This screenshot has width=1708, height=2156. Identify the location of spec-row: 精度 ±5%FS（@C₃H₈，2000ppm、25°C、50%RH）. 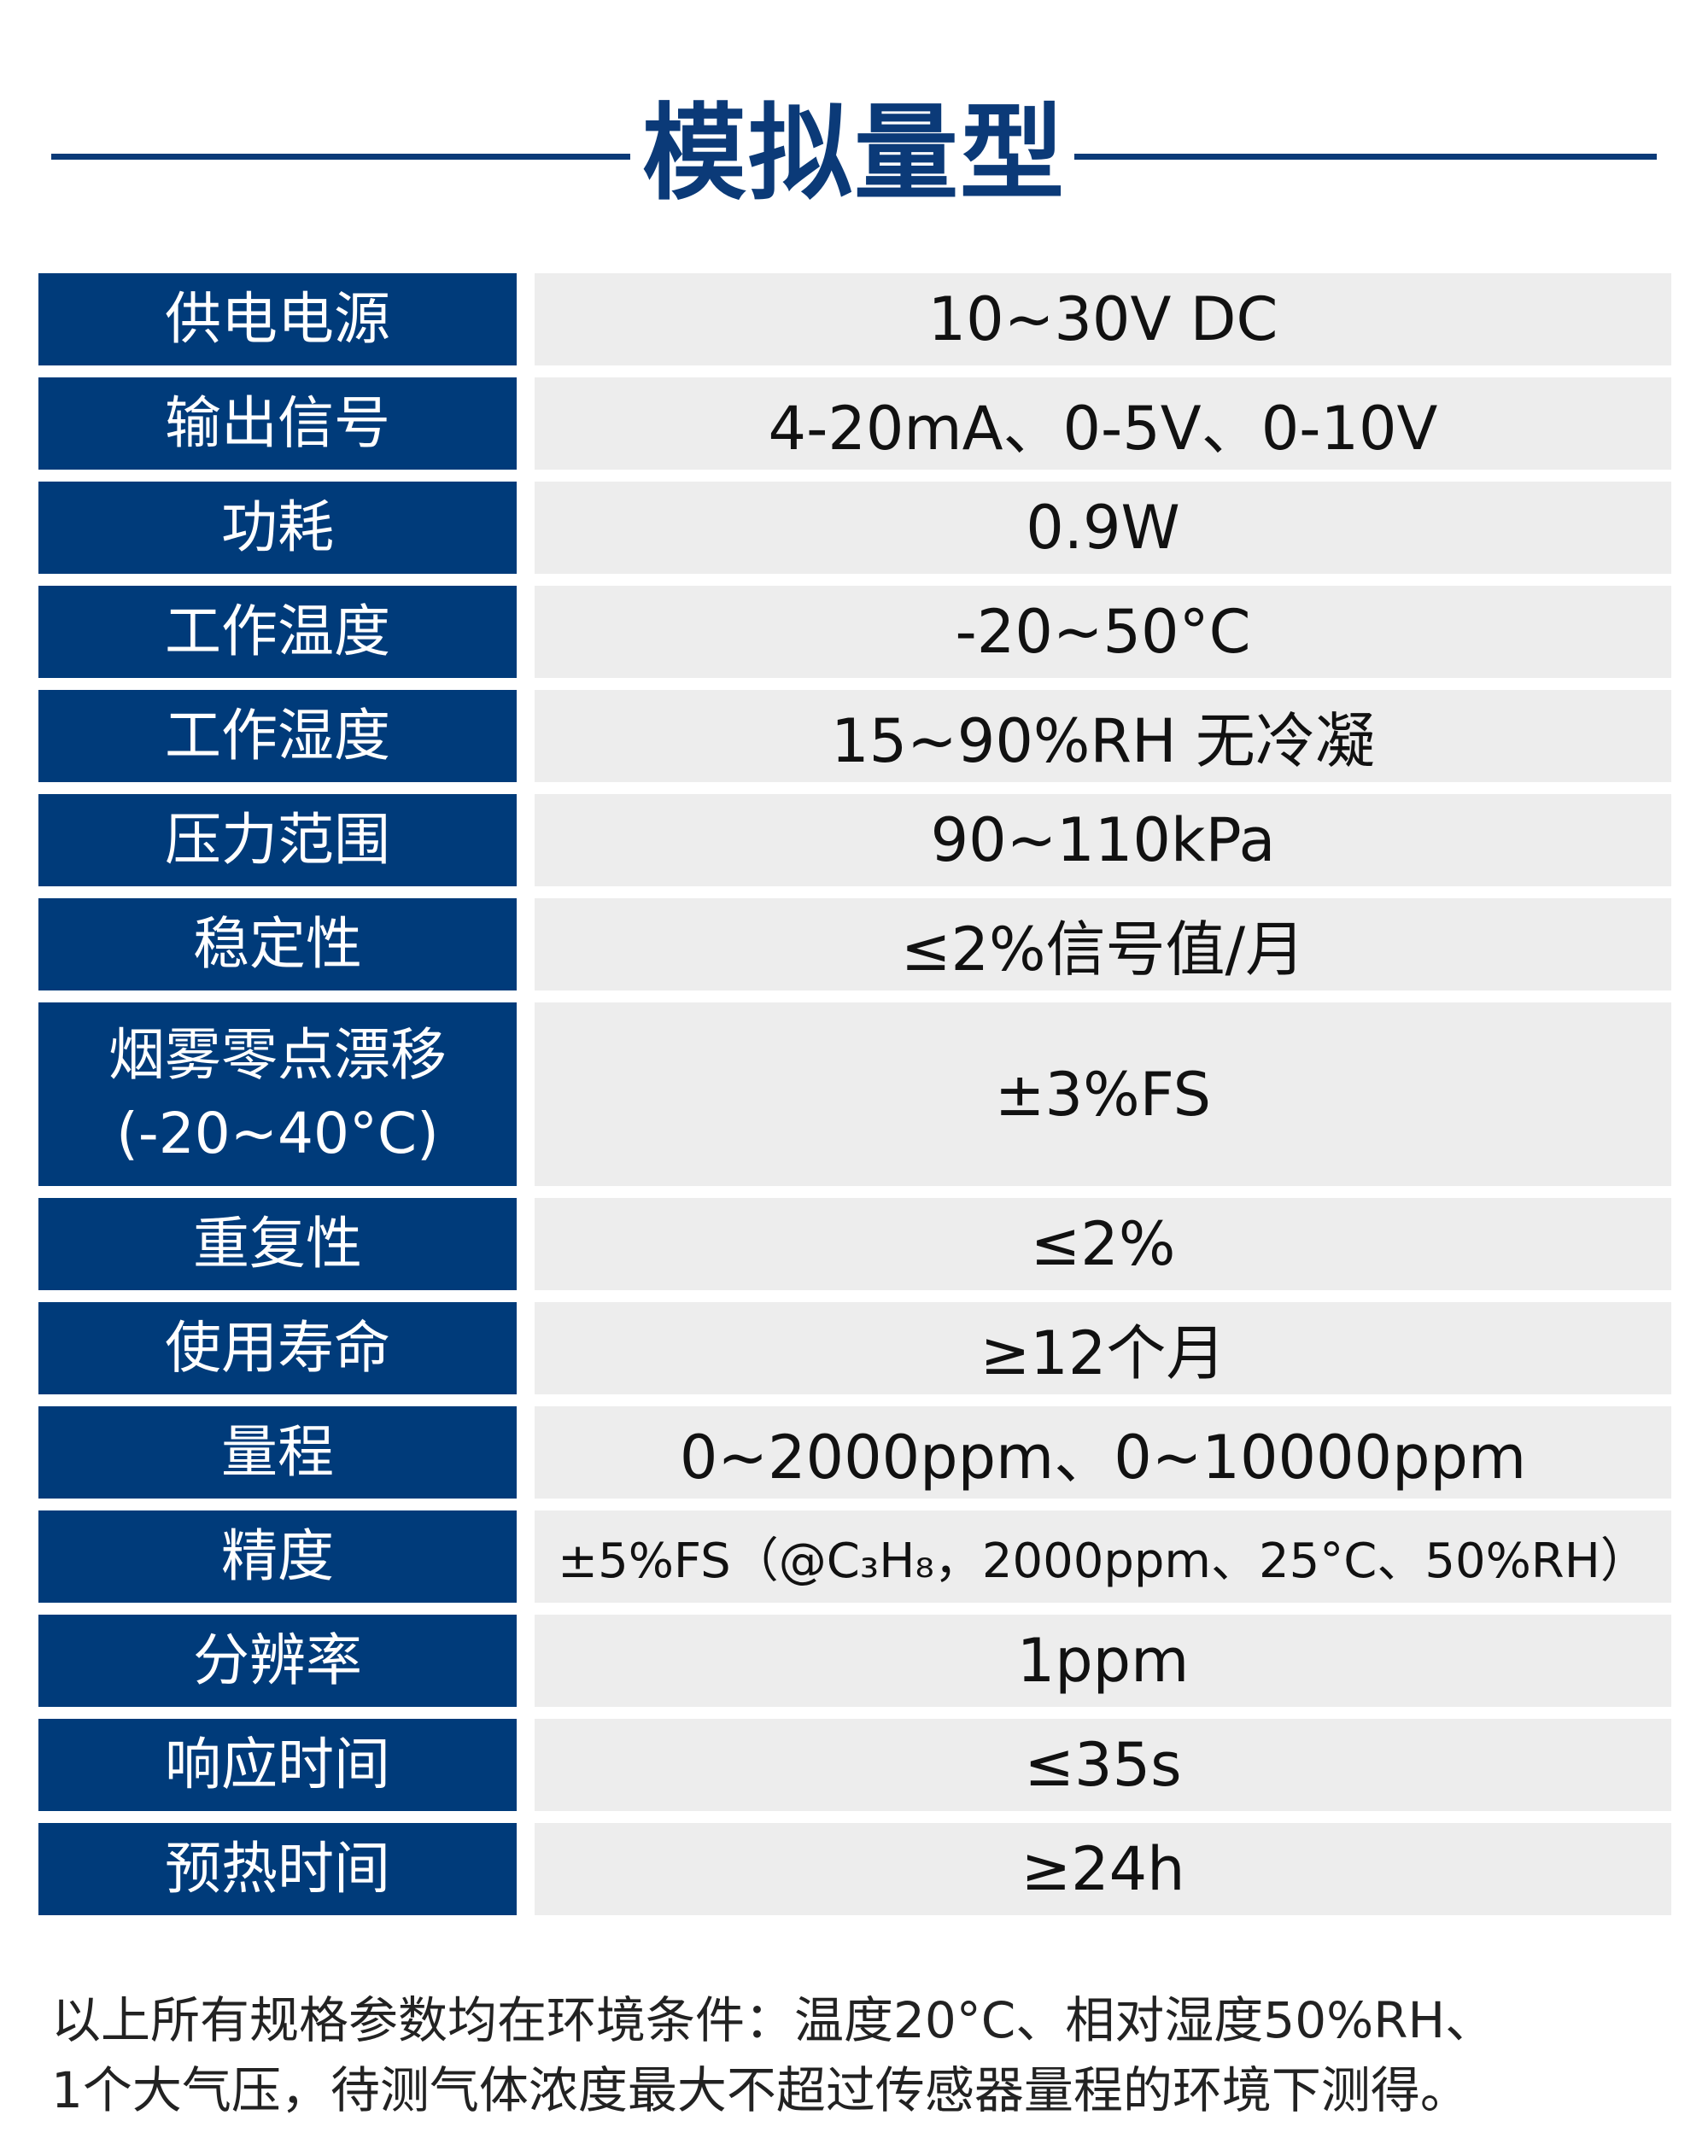
(854, 1556).